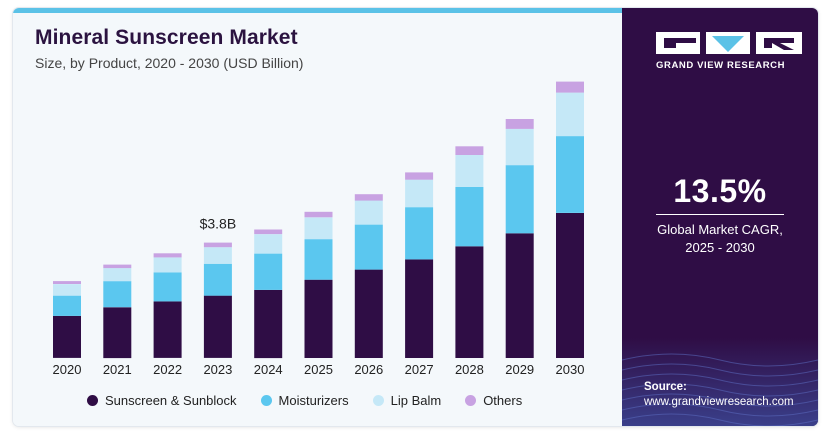 Image resolution: width=831 pixels, height=436 pixels. What do you see at coordinates (519, 369) in the screenshot?
I see `x-tick-label: 2029` at bounding box center [519, 369].